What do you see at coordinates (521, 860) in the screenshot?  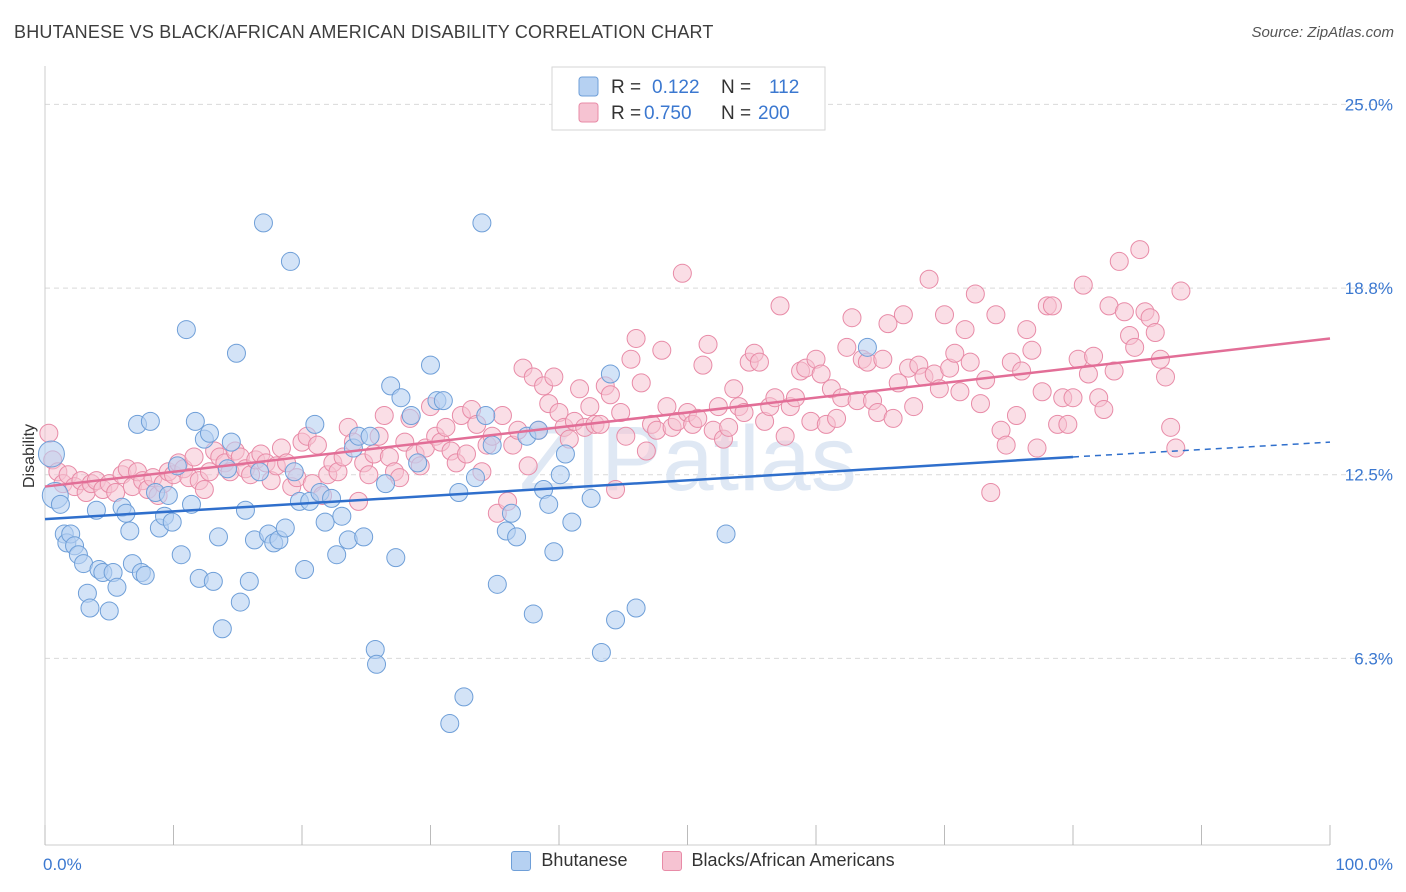 I see `legend-swatch-bhutanese` at bounding box center [521, 860].